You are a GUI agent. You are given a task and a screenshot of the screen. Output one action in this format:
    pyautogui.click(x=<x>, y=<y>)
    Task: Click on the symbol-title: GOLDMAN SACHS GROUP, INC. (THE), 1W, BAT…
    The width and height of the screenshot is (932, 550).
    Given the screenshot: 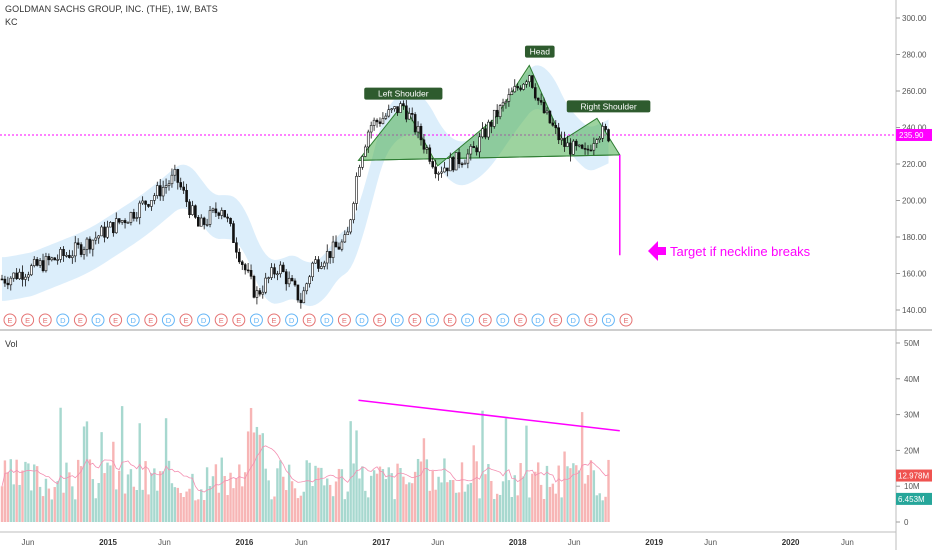 What is the action you would take?
    pyautogui.click(x=111, y=9)
    